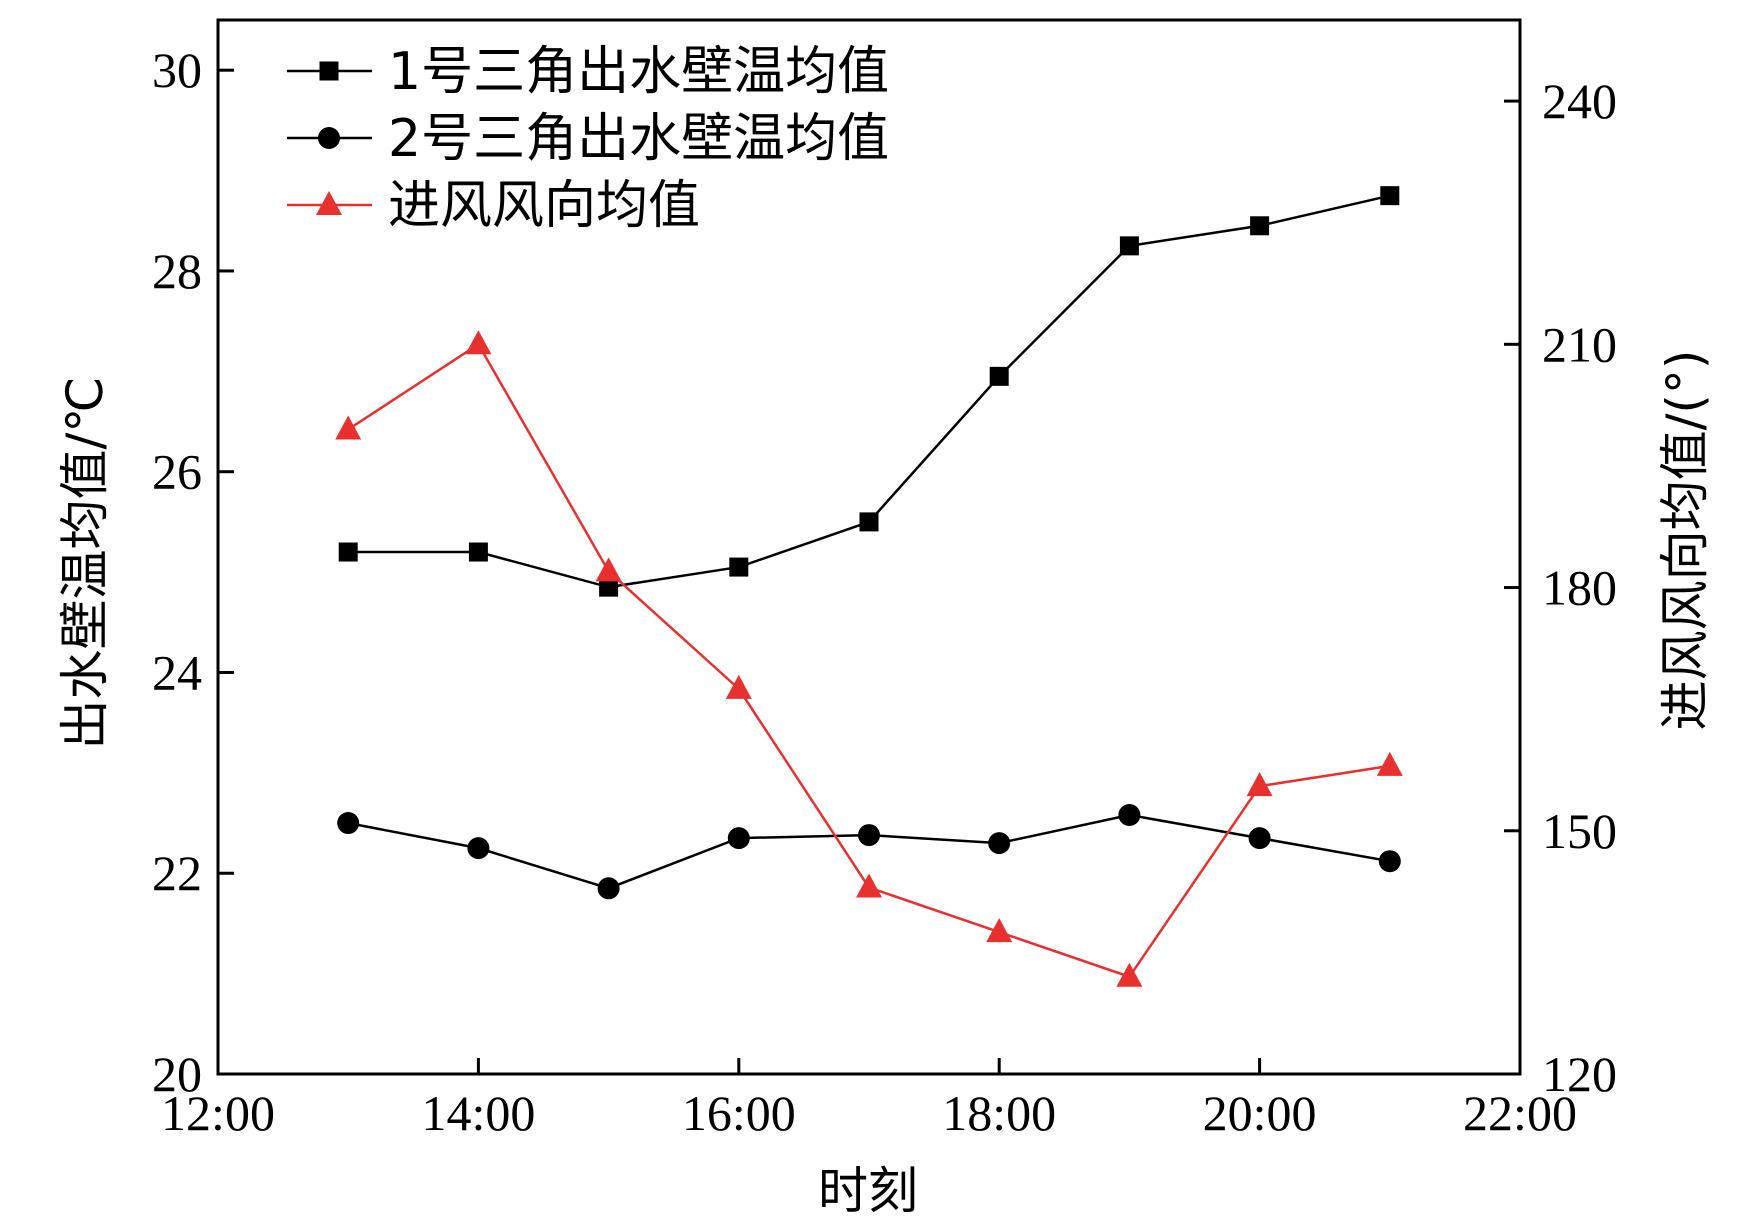  Describe the element at coordinates (177, 472) in the screenshot. I see `y-left-tick-label: 26` at that location.